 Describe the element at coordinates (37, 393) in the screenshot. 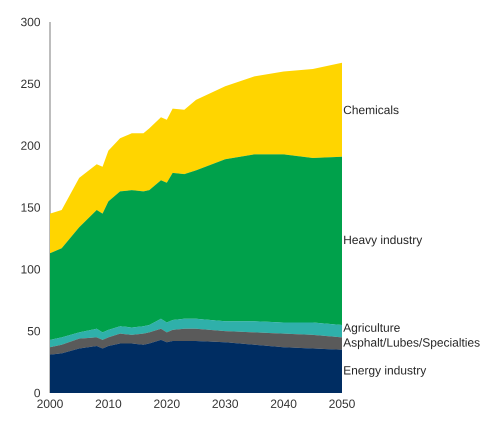

I see `y-tick-label: 0` at that location.